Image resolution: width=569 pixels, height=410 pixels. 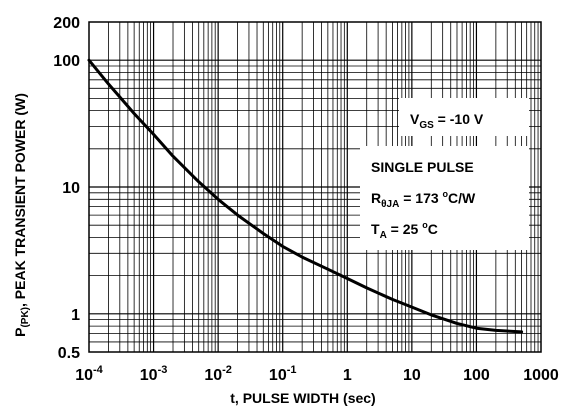 What do you see at coordinates (71, 188) in the screenshot?
I see `y-tick-label: 10` at bounding box center [71, 188].